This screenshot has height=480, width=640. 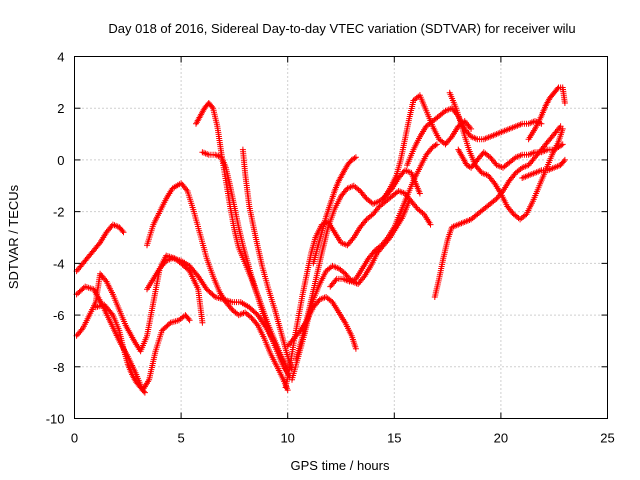 What do you see at coordinates (74, 438) in the screenshot?
I see `x-tick-label: 0` at bounding box center [74, 438].